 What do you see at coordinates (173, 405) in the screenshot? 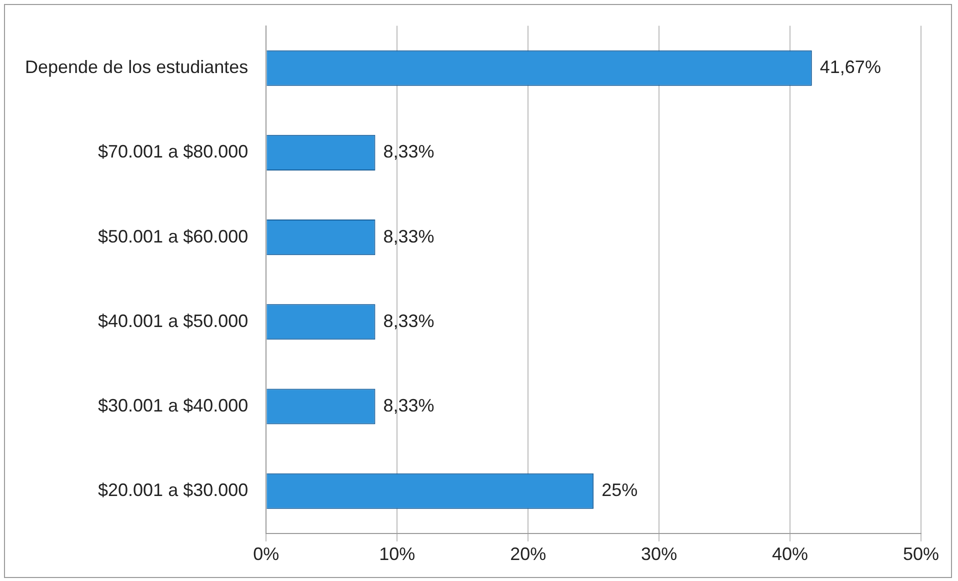
I see `y-tick-label: $30.001 a $40.000` at bounding box center [173, 405].